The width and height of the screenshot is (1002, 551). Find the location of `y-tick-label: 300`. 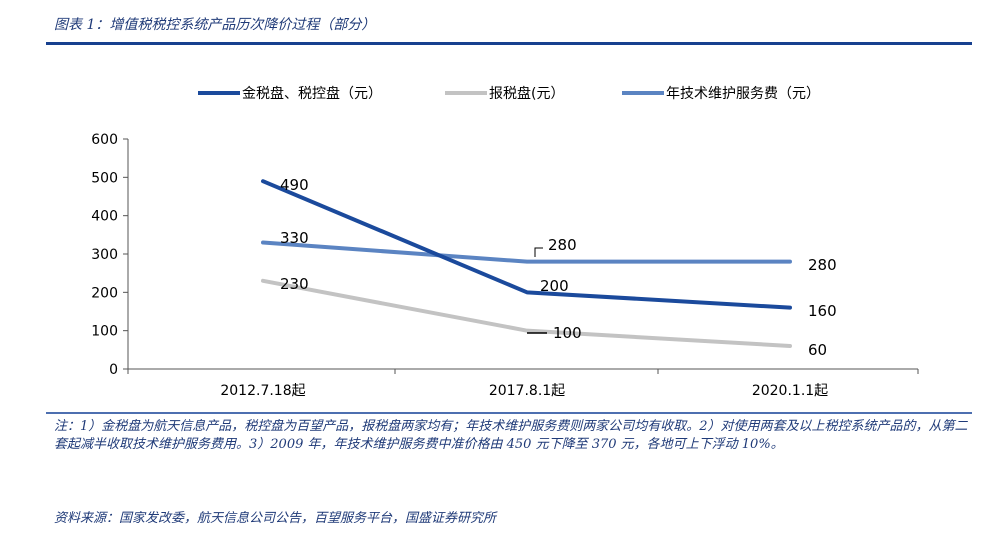

y-tick-label: 300 is located at coordinates (104, 255).